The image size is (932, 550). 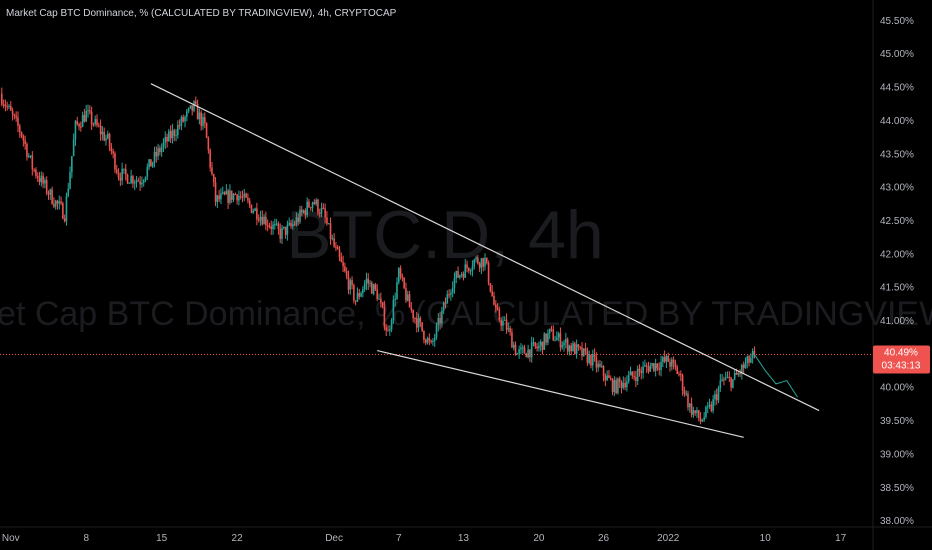 I want to click on time-tick-label: Nov, so click(x=11, y=538).